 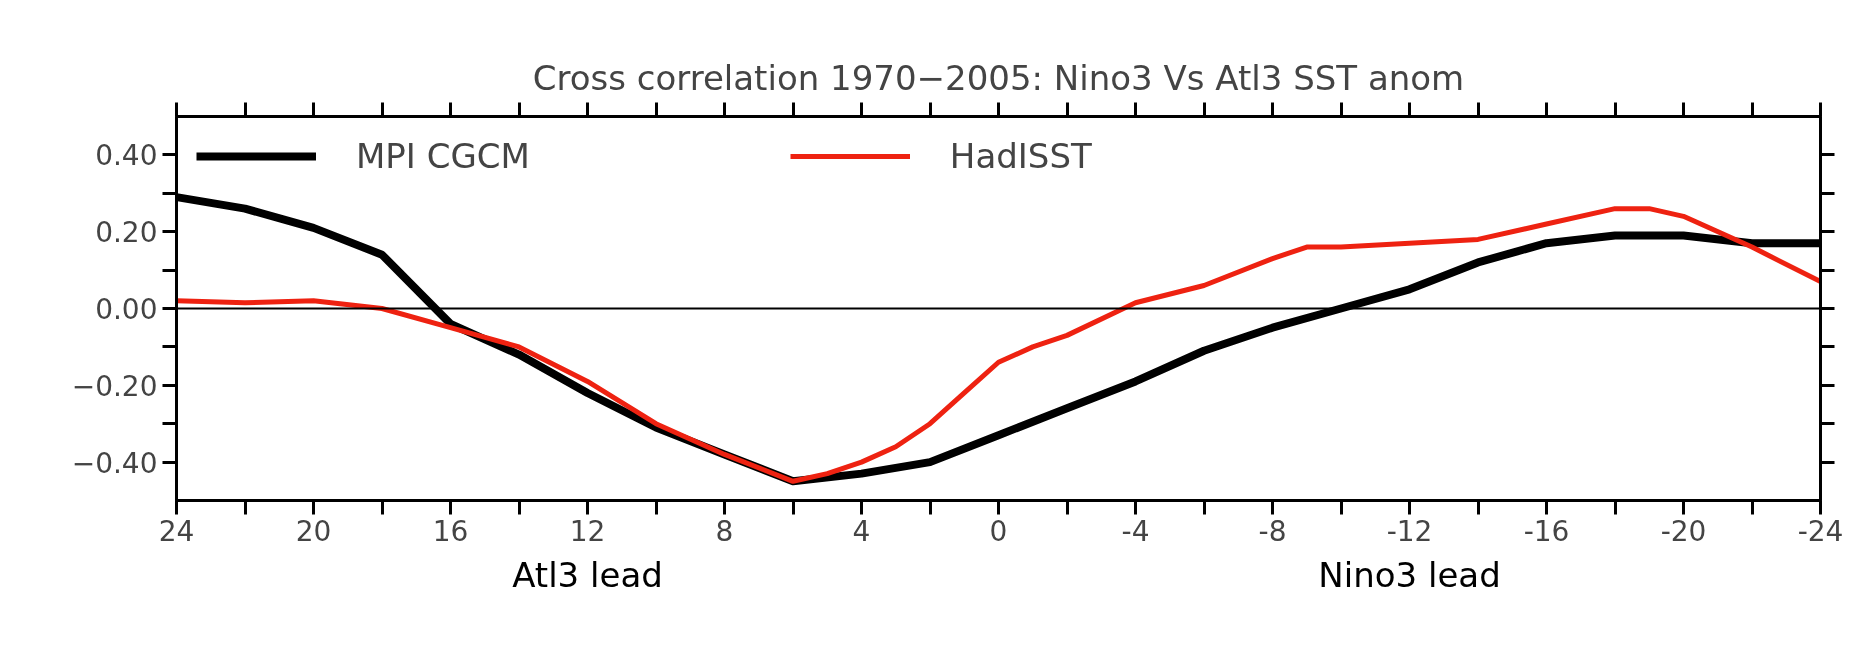 I want to click on text: Atl3 lead, so click(x=587, y=574).